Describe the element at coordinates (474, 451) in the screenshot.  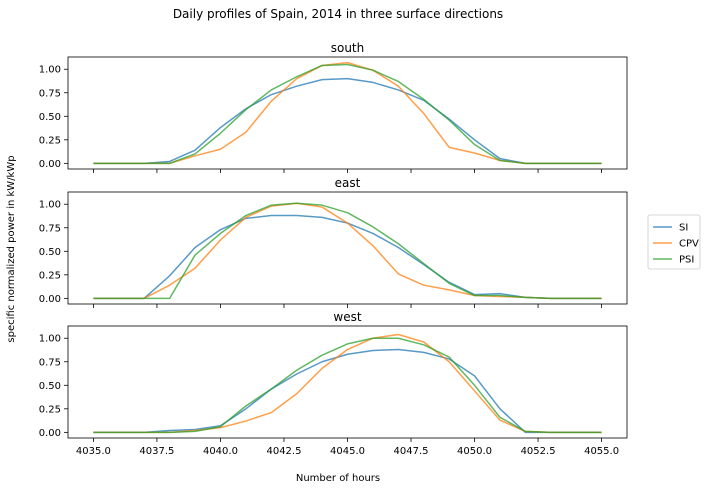
I see `x-tick-label: 4050.0` at that location.